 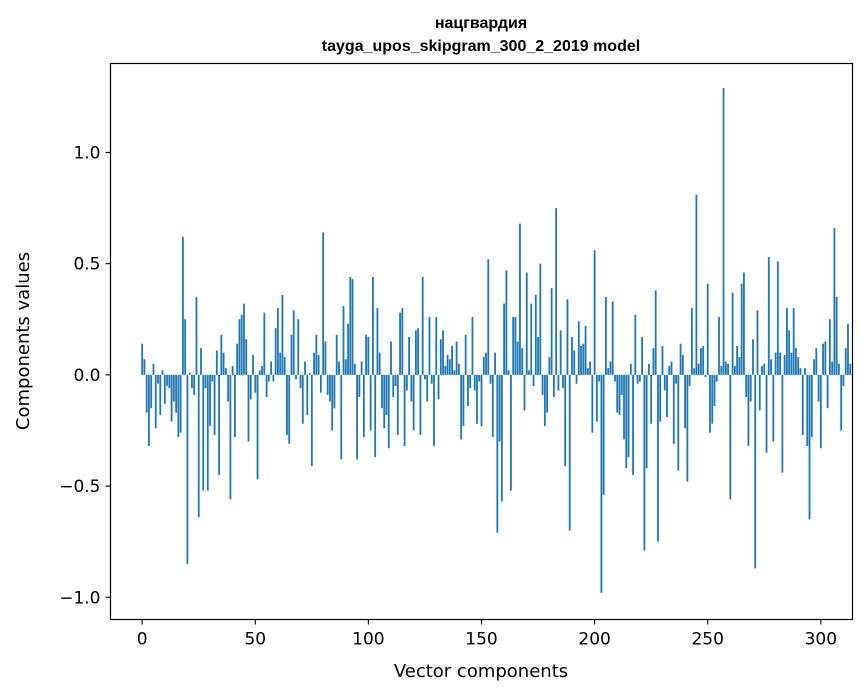 What do you see at coordinates (79, 598) in the screenshot?
I see `y-tick-label: −1.0` at bounding box center [79, 598].